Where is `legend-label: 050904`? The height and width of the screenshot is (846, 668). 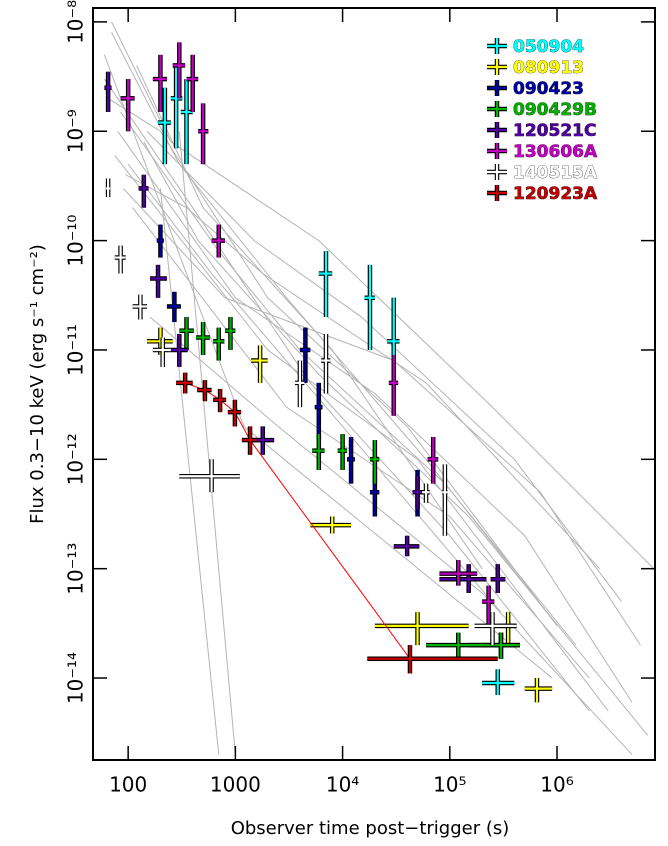 legend-label: 050904 is located at coordinates (548, 47).